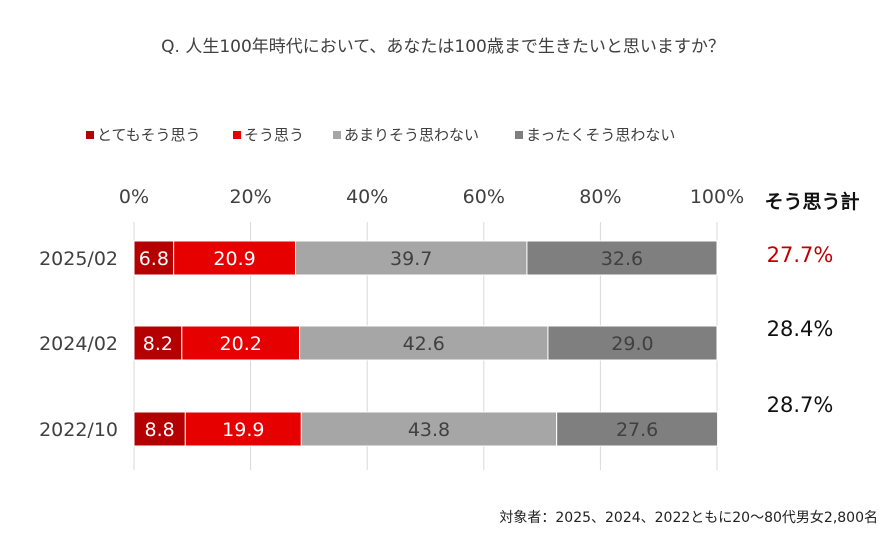 The width and height of the screenshot is (886, 556). I want to click on legend-label: まったくそう思わない, so click(600, 135).